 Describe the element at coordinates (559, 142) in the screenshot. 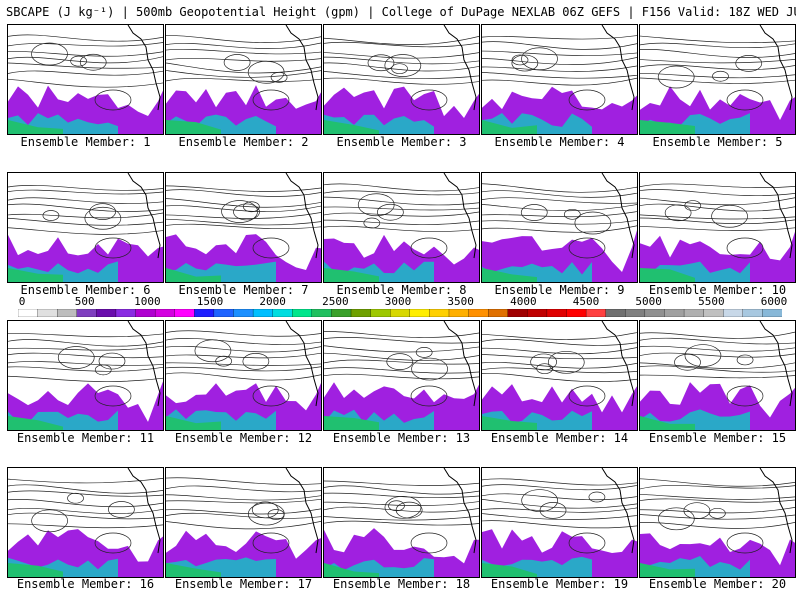

I see `member-label: Ensemble Member: 4` at that location.